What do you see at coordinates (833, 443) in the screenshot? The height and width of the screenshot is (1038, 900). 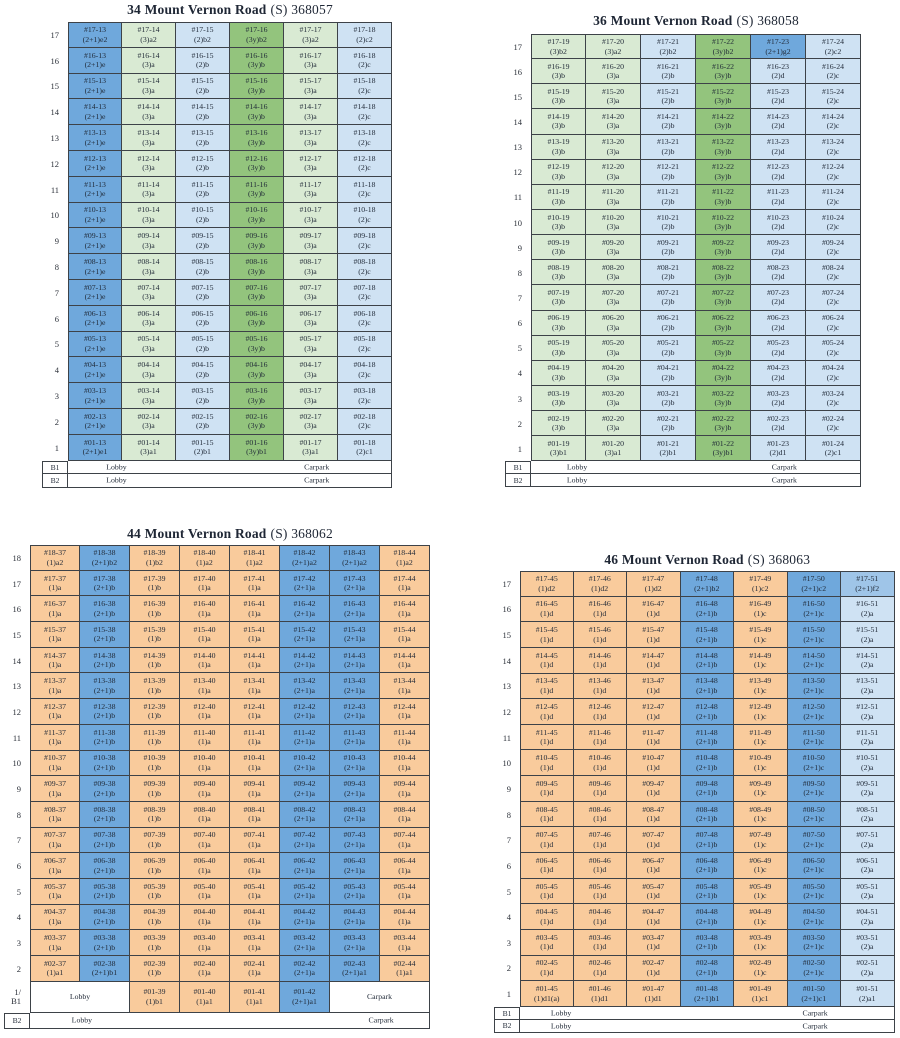 I see `unit-number: #01-24` at bounding box center [833, 443].